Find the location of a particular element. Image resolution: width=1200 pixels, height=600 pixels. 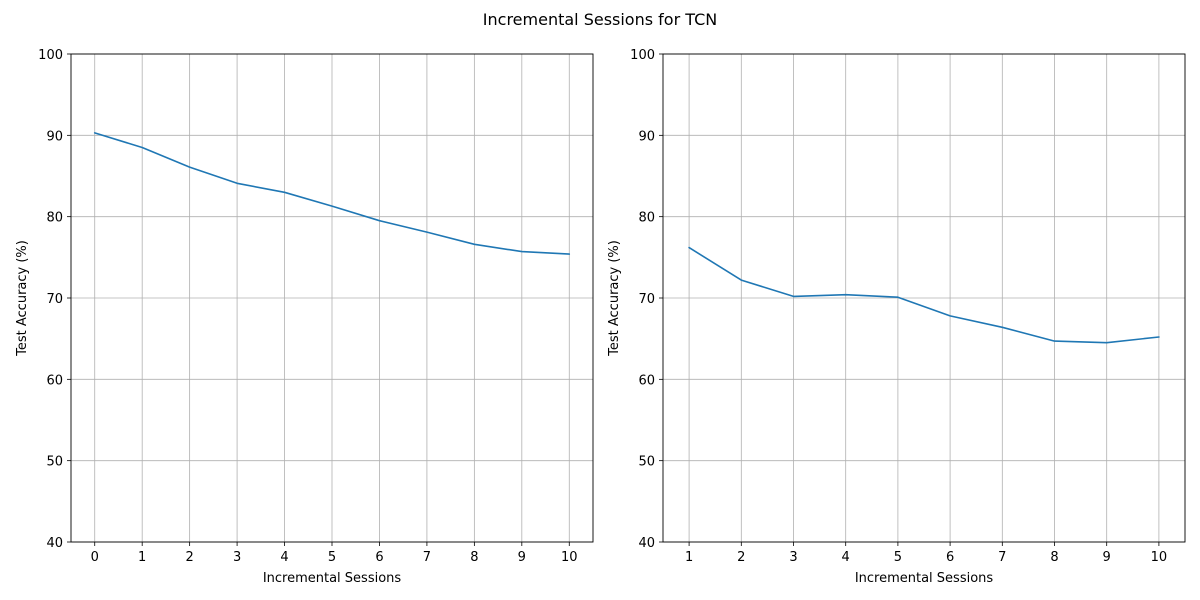

x-tick-label: 0 is located at coordinates (95, 557).